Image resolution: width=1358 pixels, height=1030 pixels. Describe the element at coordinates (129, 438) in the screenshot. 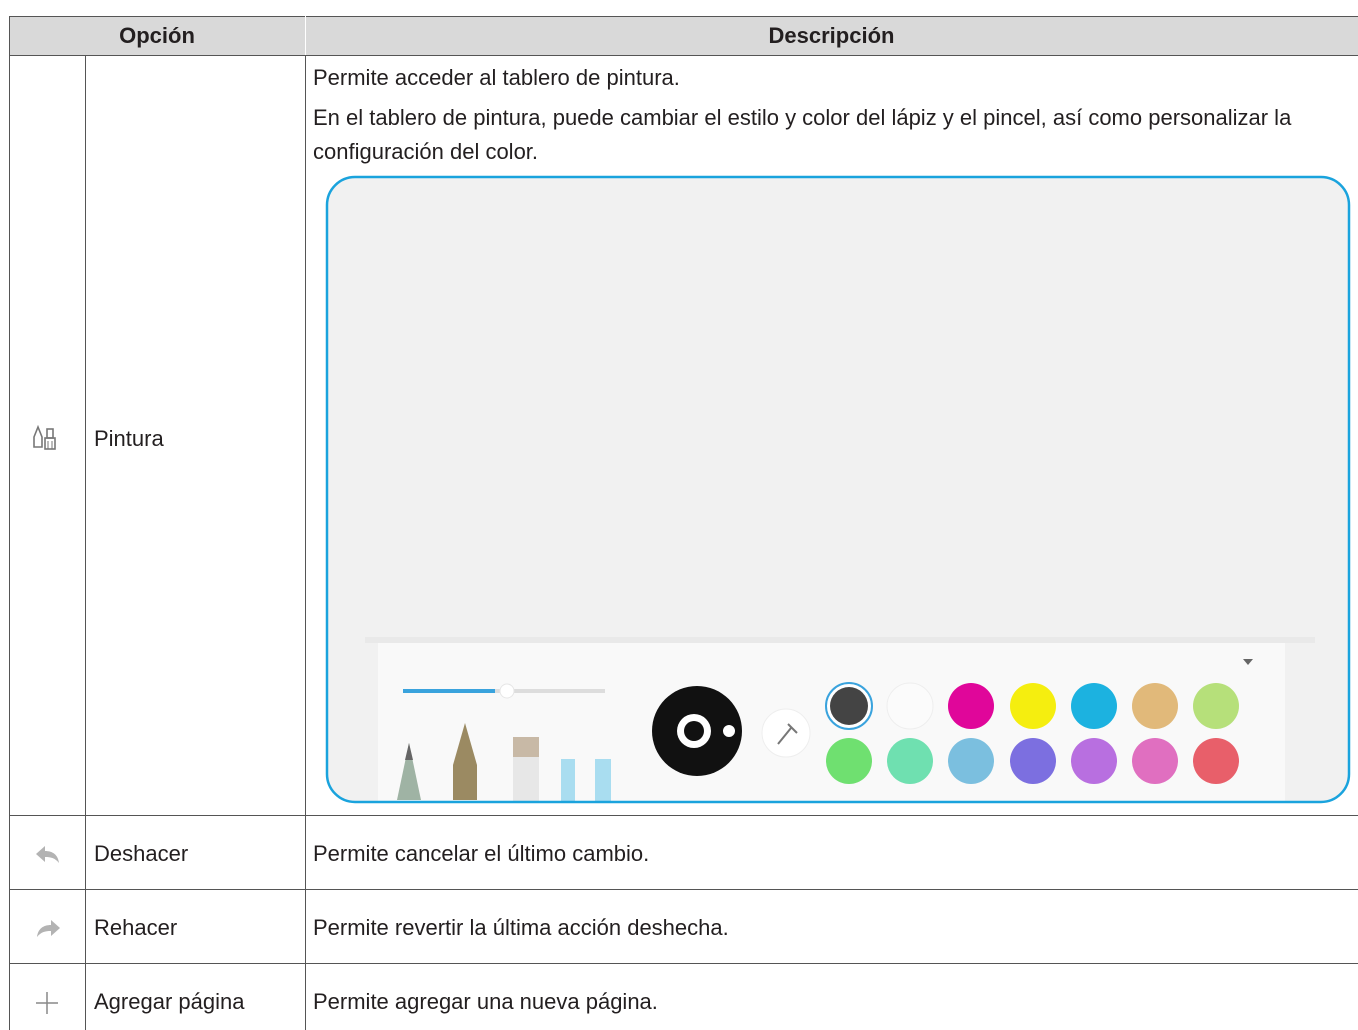

I see `option-name: Pintura` at that location.